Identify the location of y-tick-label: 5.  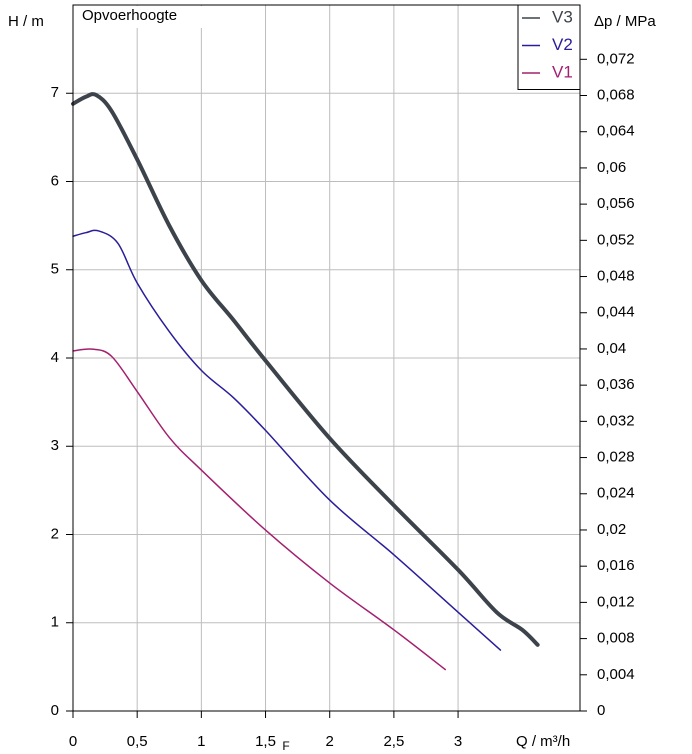
(55, 269).